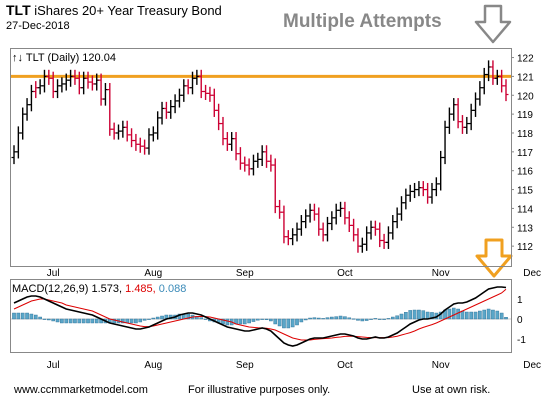  Describe the element at coordinates (81, 390) in the screenshot. I see `footer-site: www.ccmmarketmodel.com` at that location.